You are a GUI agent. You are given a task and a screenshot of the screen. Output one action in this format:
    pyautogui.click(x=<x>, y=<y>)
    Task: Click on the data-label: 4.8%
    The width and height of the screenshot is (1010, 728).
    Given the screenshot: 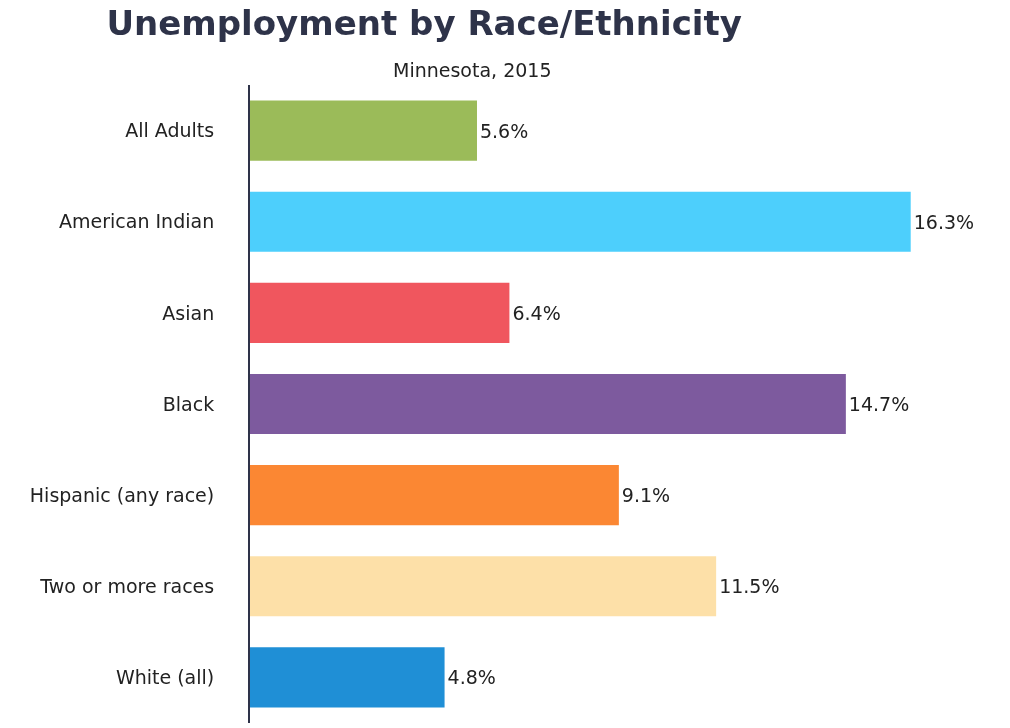 What is the action you would take?
    pyautogui.click(x=471, y=677)
    